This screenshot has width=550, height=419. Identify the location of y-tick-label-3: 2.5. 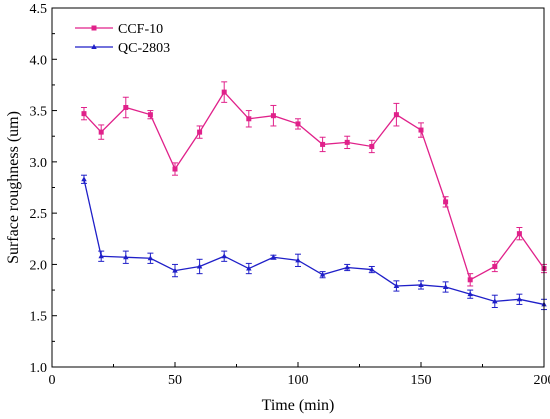
(39, 214).